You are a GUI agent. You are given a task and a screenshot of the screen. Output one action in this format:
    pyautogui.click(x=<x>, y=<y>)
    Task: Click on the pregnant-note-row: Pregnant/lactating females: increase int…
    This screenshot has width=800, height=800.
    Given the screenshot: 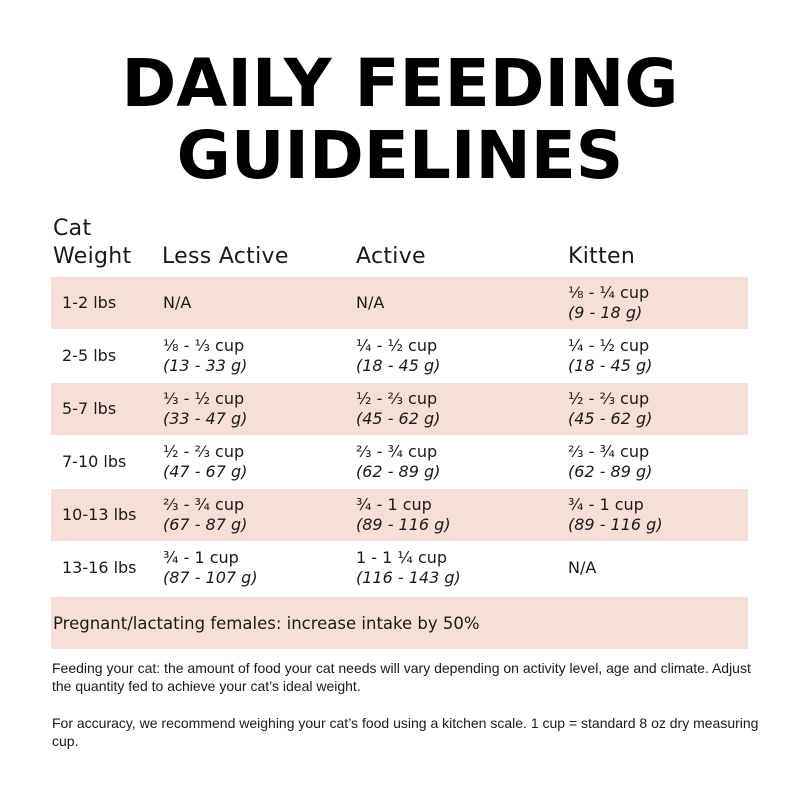 What is the action you would take?
    pyautogui.click(x=399, y=623)
    